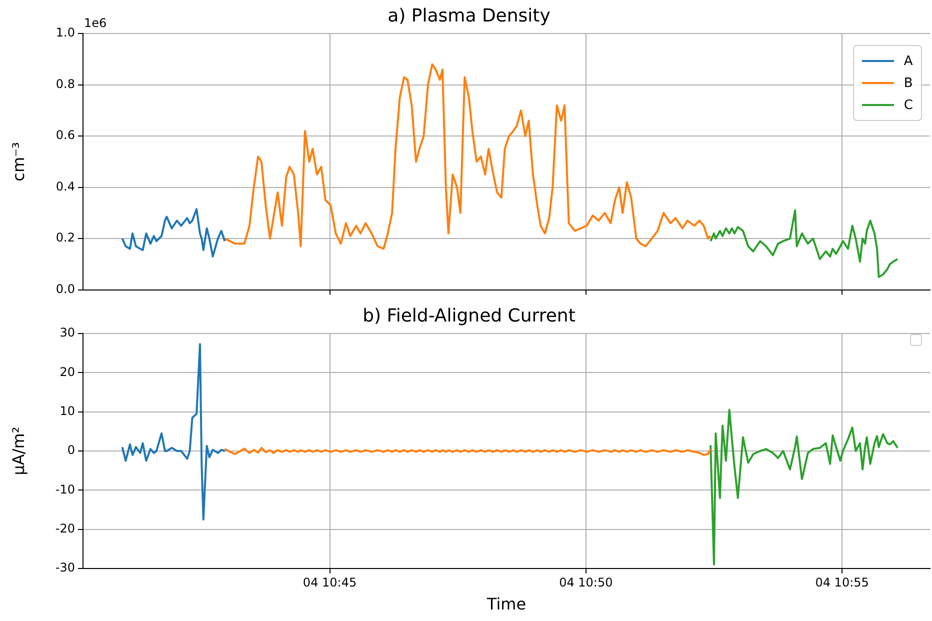 The height and width of the screenshot is (621, 932). Describe the element at coordinates (67, 411) in the screenshot. I see `y-tick-label: 10` at that location.